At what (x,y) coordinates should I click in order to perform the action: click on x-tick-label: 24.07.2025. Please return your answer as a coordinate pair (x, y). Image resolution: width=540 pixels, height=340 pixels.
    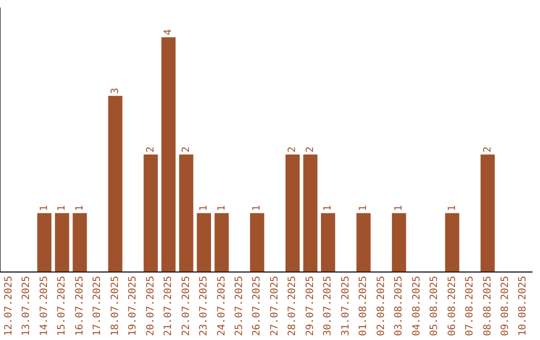
    Looking at the image, I should click on (222, 306).